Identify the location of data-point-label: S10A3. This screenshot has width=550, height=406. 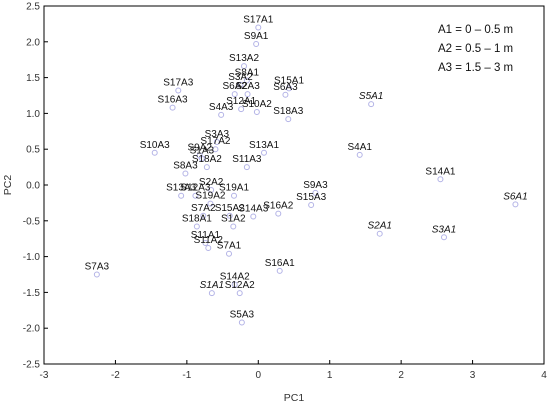
(155, 145).